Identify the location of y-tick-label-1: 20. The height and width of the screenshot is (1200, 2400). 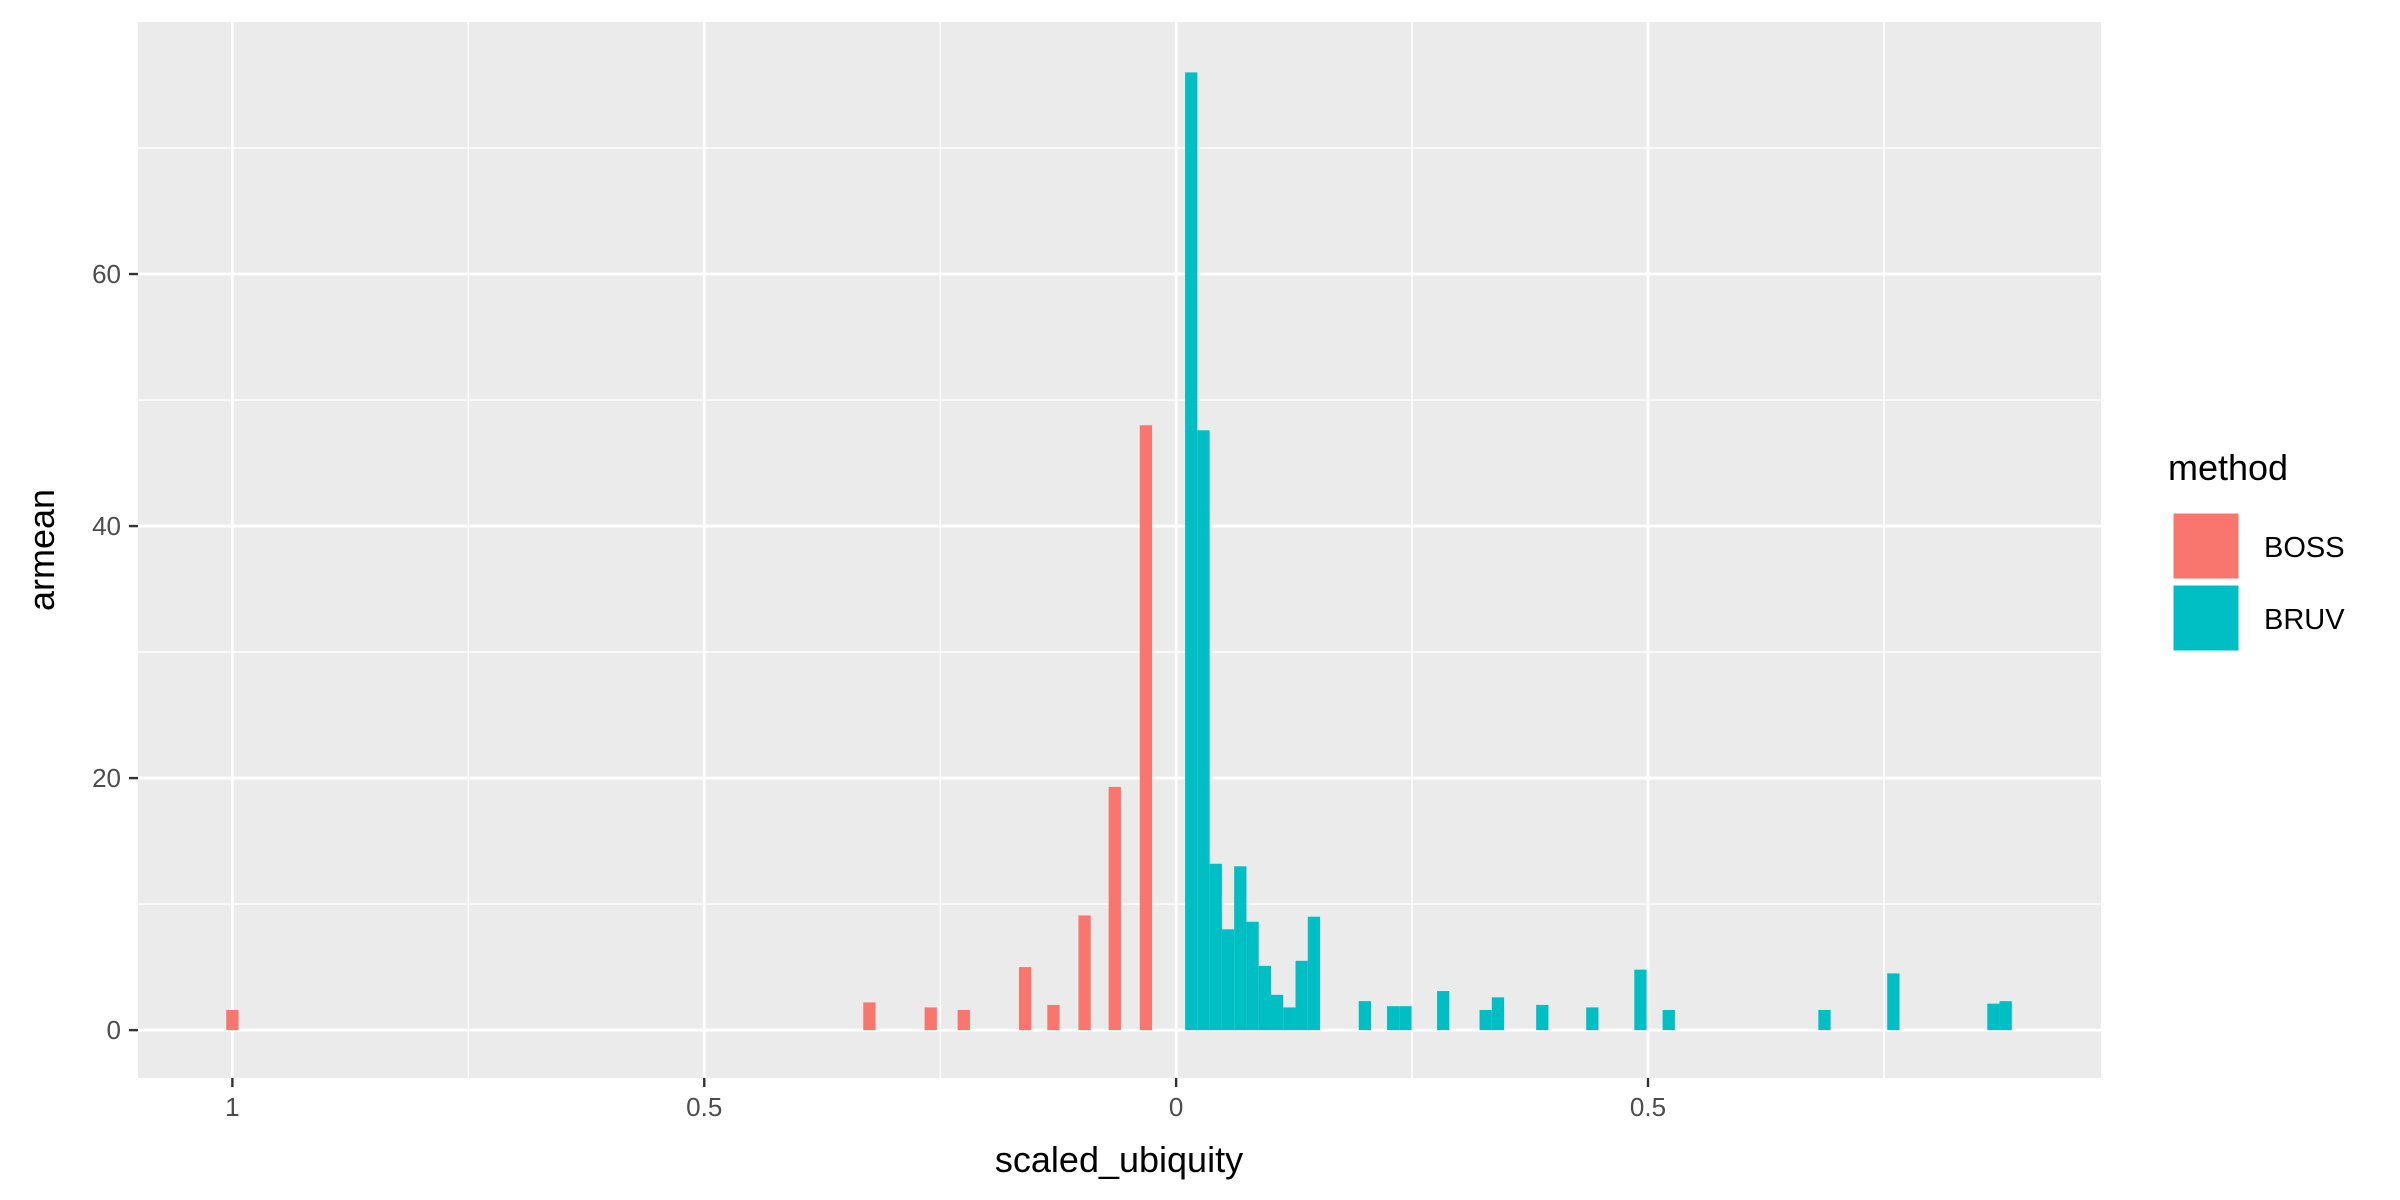
(106, 778).